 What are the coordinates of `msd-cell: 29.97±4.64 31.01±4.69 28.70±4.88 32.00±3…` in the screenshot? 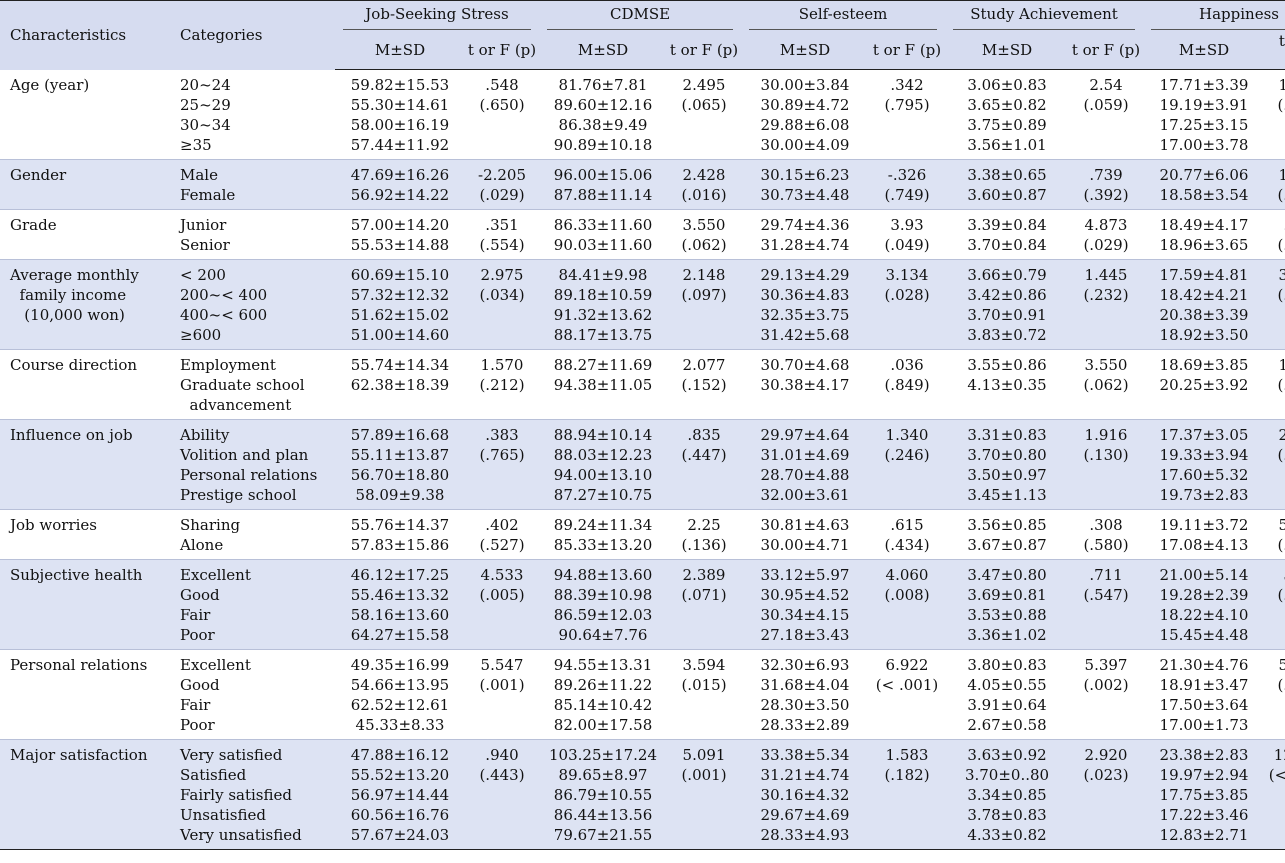 It's located at (805, 464).